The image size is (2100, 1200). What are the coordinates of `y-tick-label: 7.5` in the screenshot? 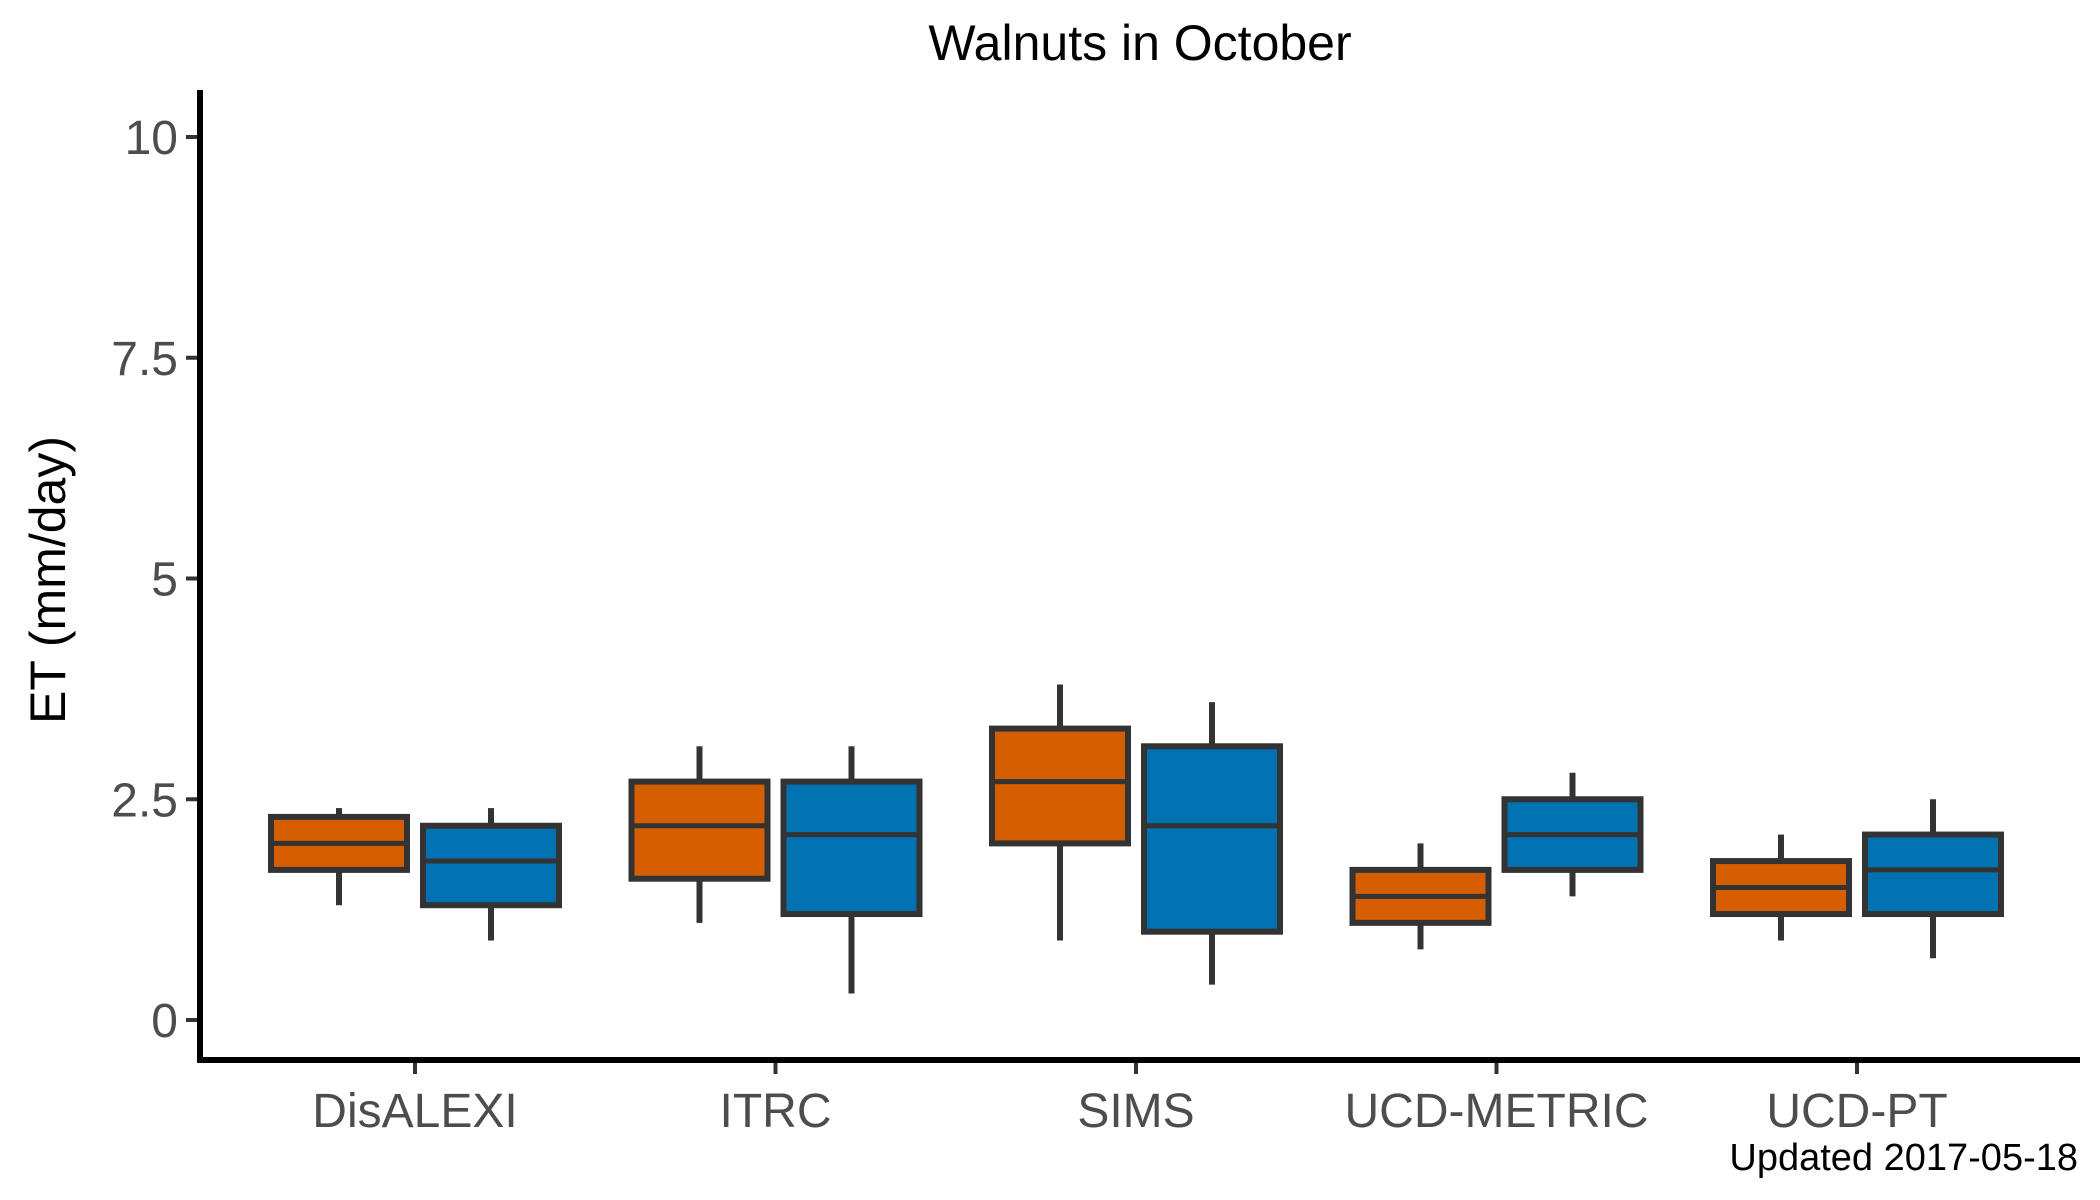 It's located at (144, 359).